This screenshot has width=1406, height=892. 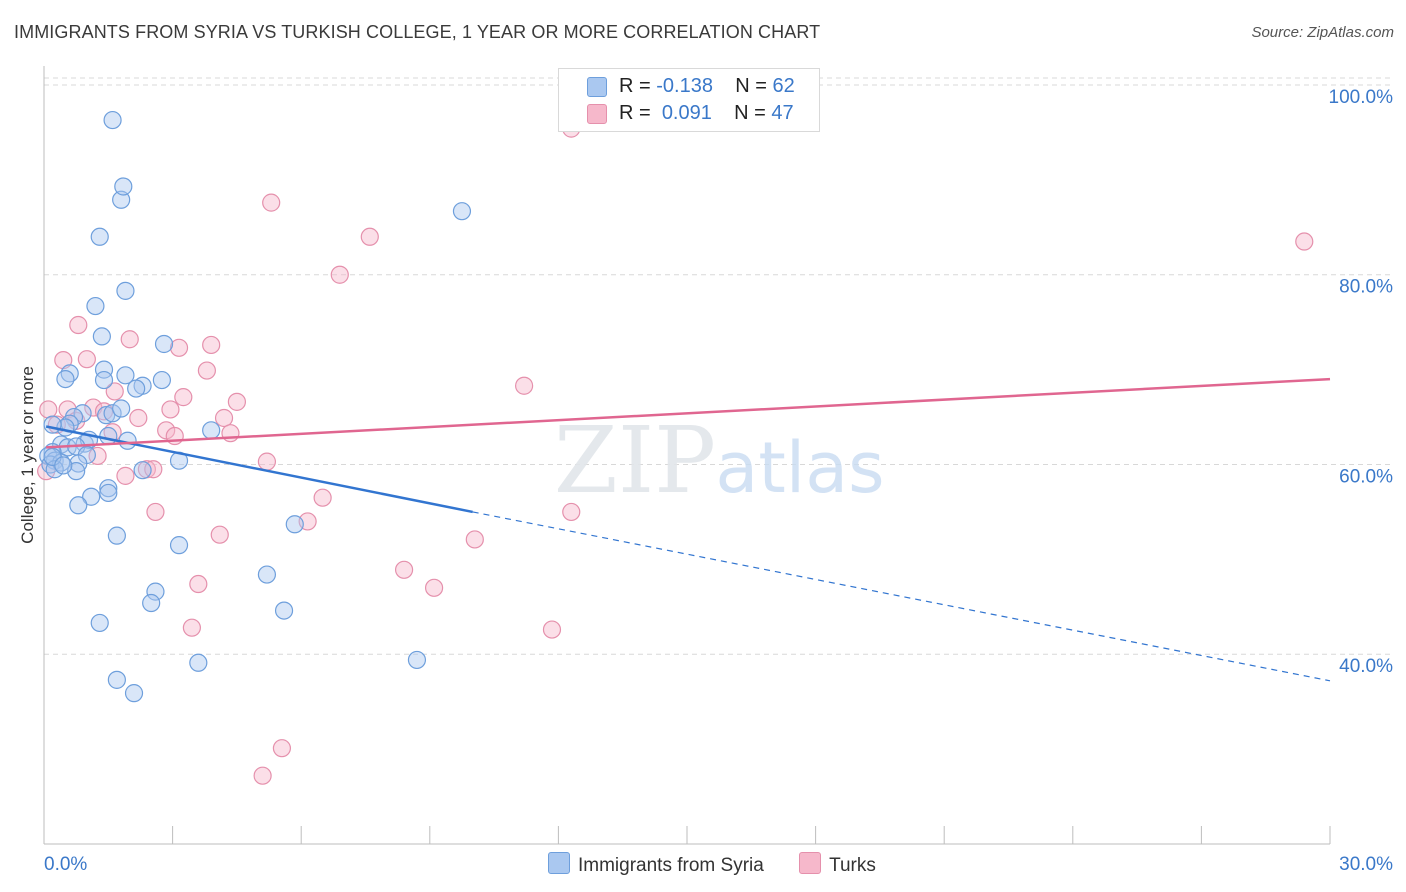 What do you see at coordinates (684, 86) in the screenshot?
I see `legend-r-value-syria: -0.138` at bounding box center [684, 86].